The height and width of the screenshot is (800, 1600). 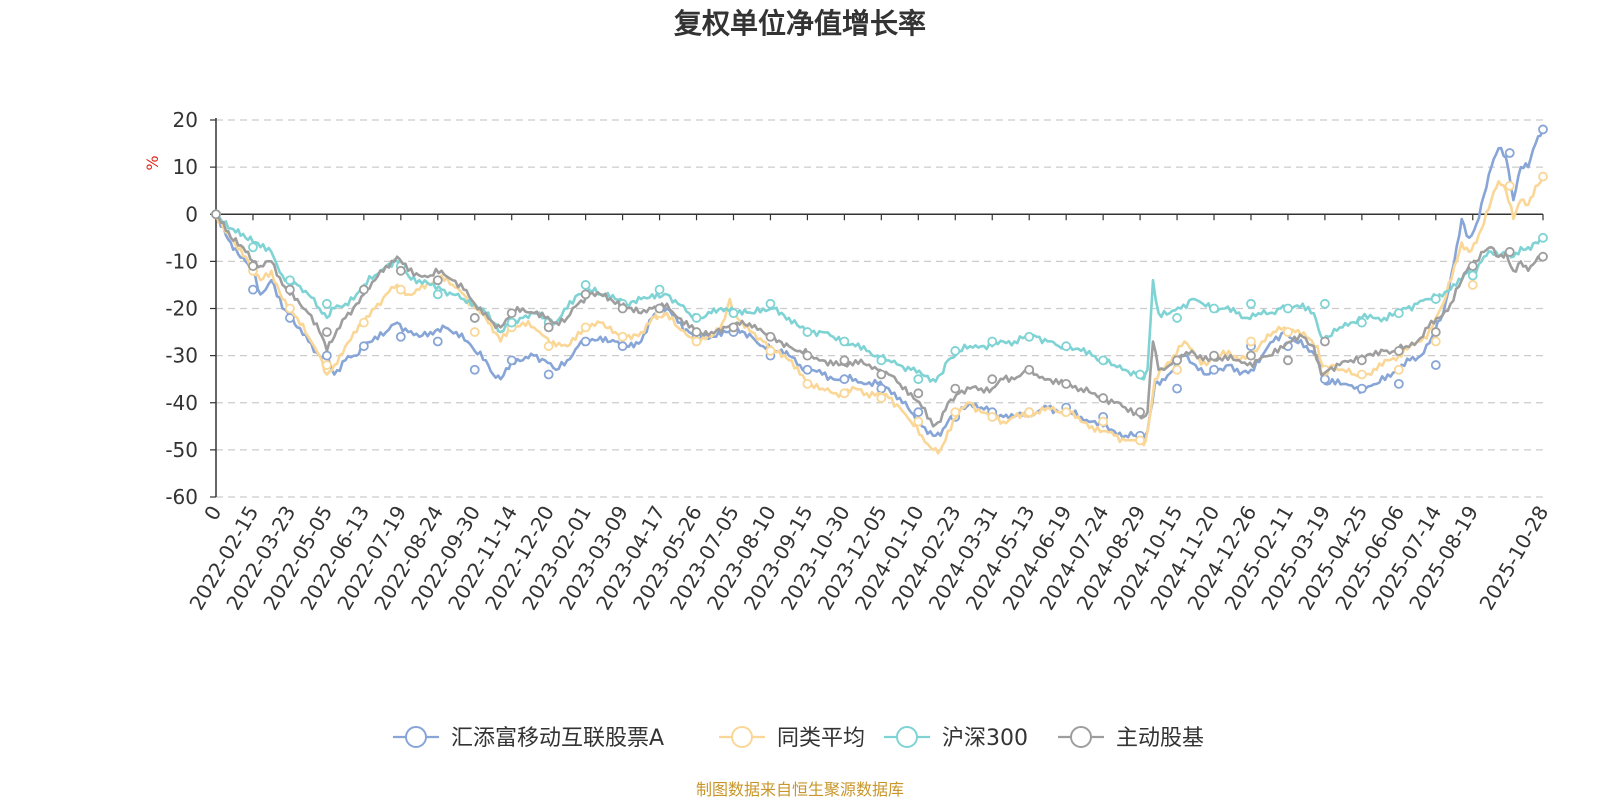 I want to click on y-tick-label: 20, so click(x=185, y=120).